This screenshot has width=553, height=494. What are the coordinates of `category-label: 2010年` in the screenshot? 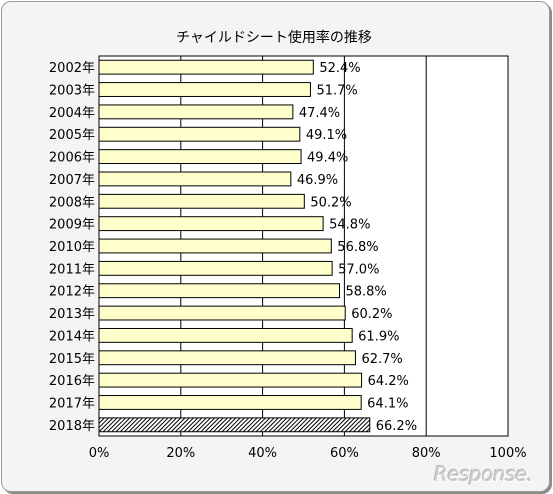 It's located at (72, 247).